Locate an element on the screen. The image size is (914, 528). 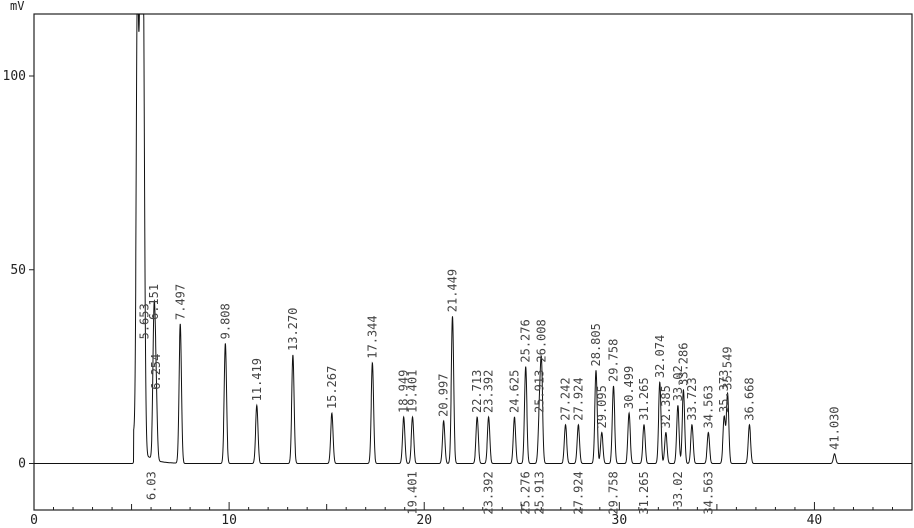
peak-label: 30.499 is located at coordinates (629, 387).